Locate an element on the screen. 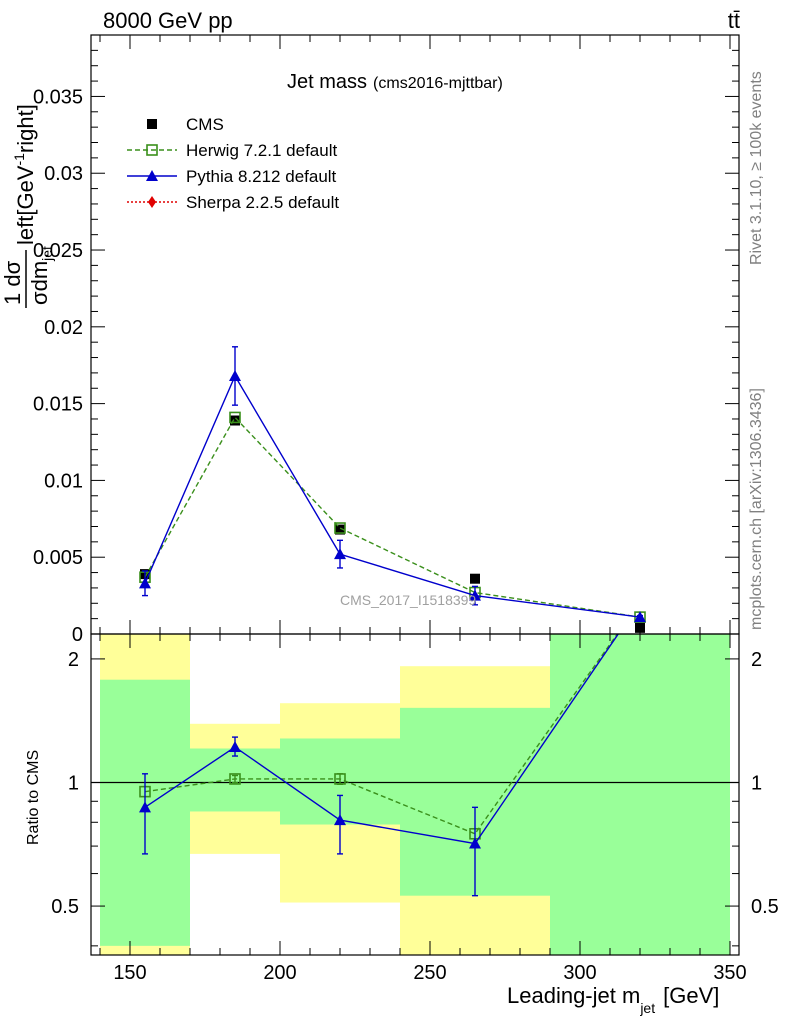  ratio-y-axis-label: Ratio to CMS is located at coordinates (33, 797).